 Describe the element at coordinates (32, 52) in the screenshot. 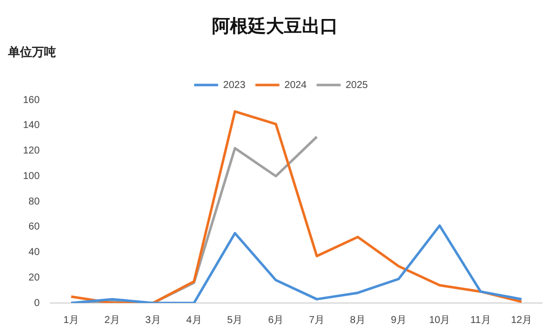

I see `y-axis-title: 单位万吨` at that location.